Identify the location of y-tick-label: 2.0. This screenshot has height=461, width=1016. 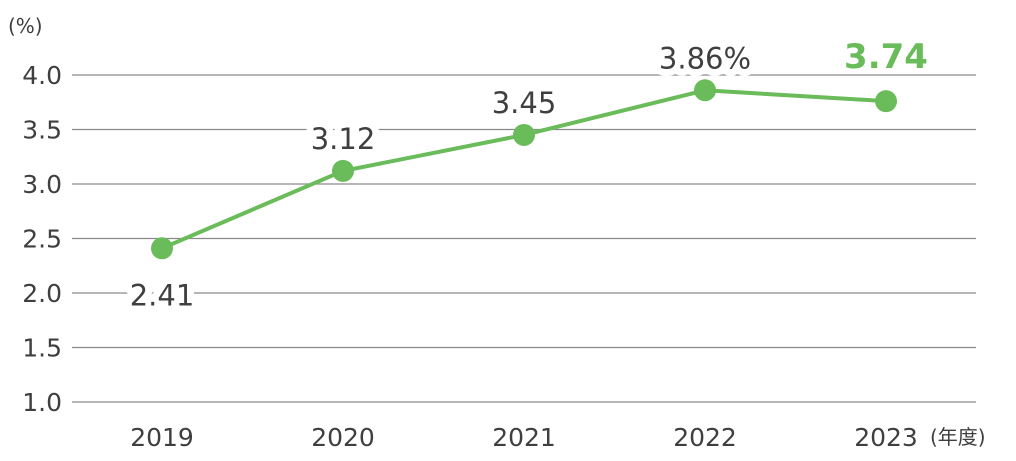
(42, 293).